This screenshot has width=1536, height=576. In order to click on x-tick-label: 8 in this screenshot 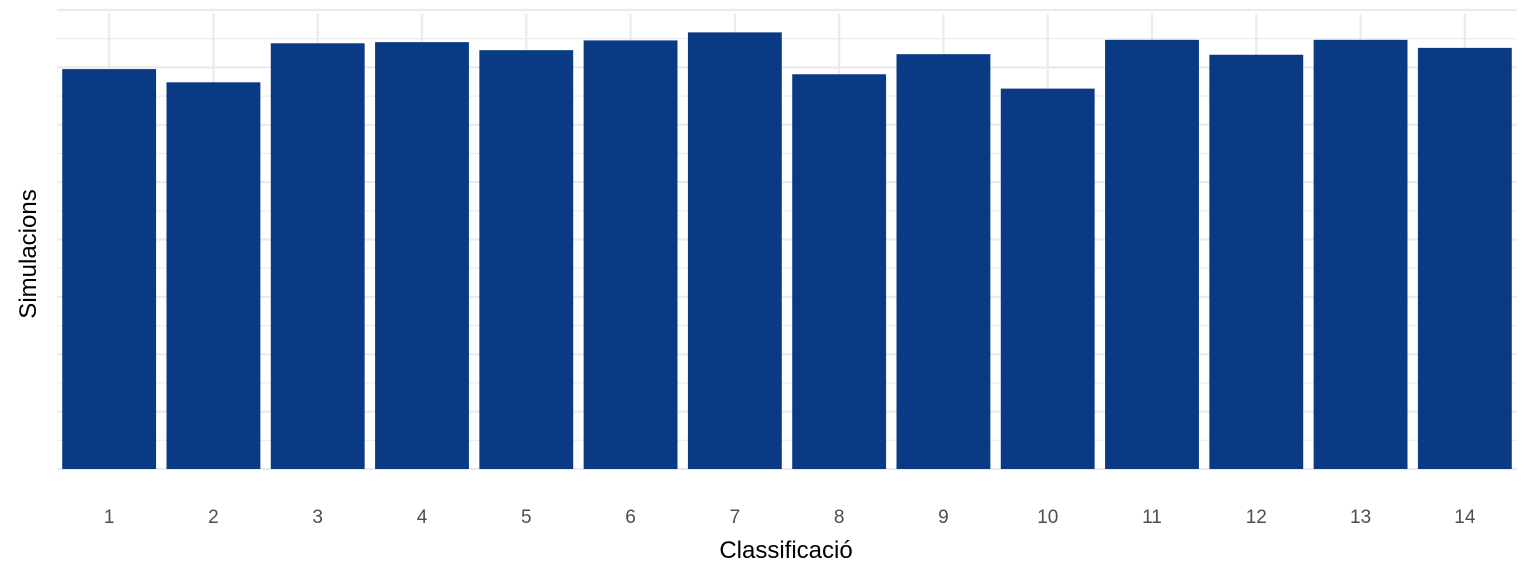, I will do `click(839, 517)`.